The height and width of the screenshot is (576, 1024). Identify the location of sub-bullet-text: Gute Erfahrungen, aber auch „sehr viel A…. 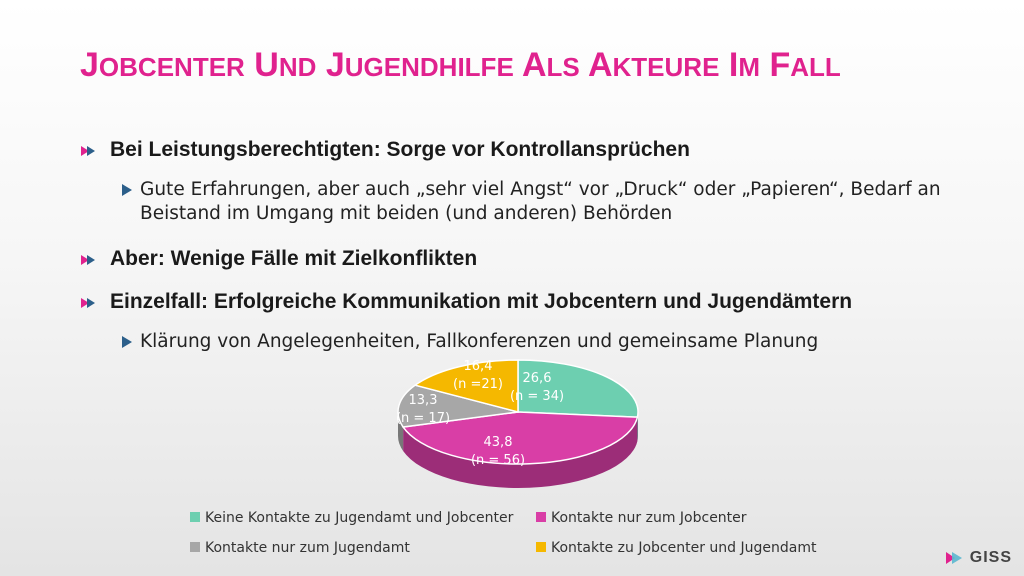
(540, 201).